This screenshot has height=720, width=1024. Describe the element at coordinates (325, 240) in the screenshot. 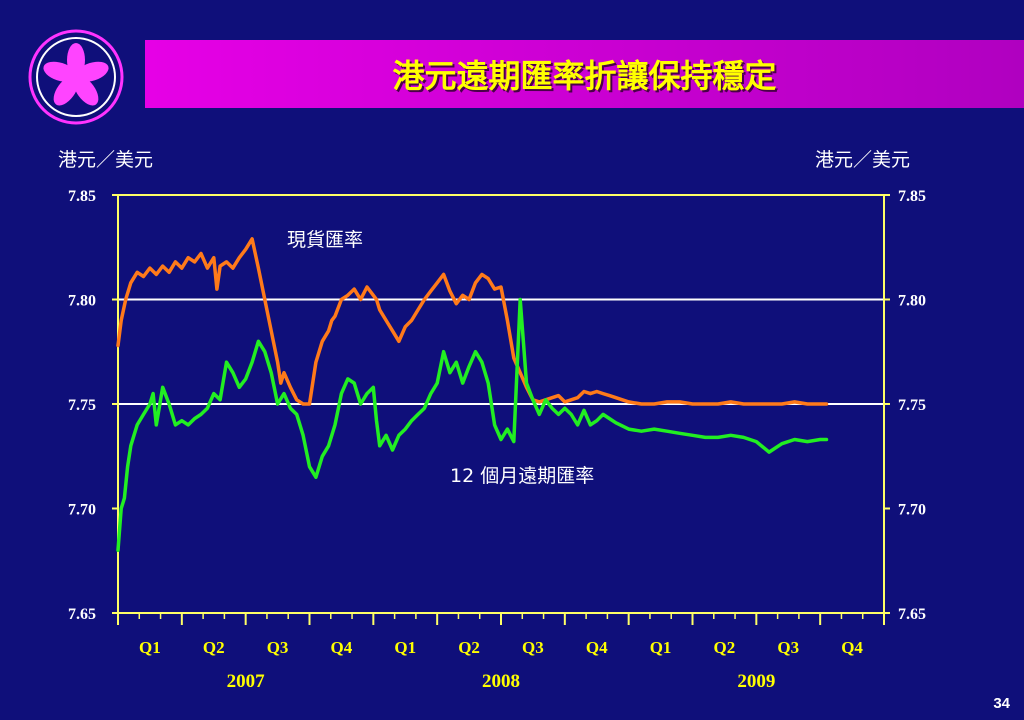

I see `spot-rate-annotation: 現貨匯率` at that location.